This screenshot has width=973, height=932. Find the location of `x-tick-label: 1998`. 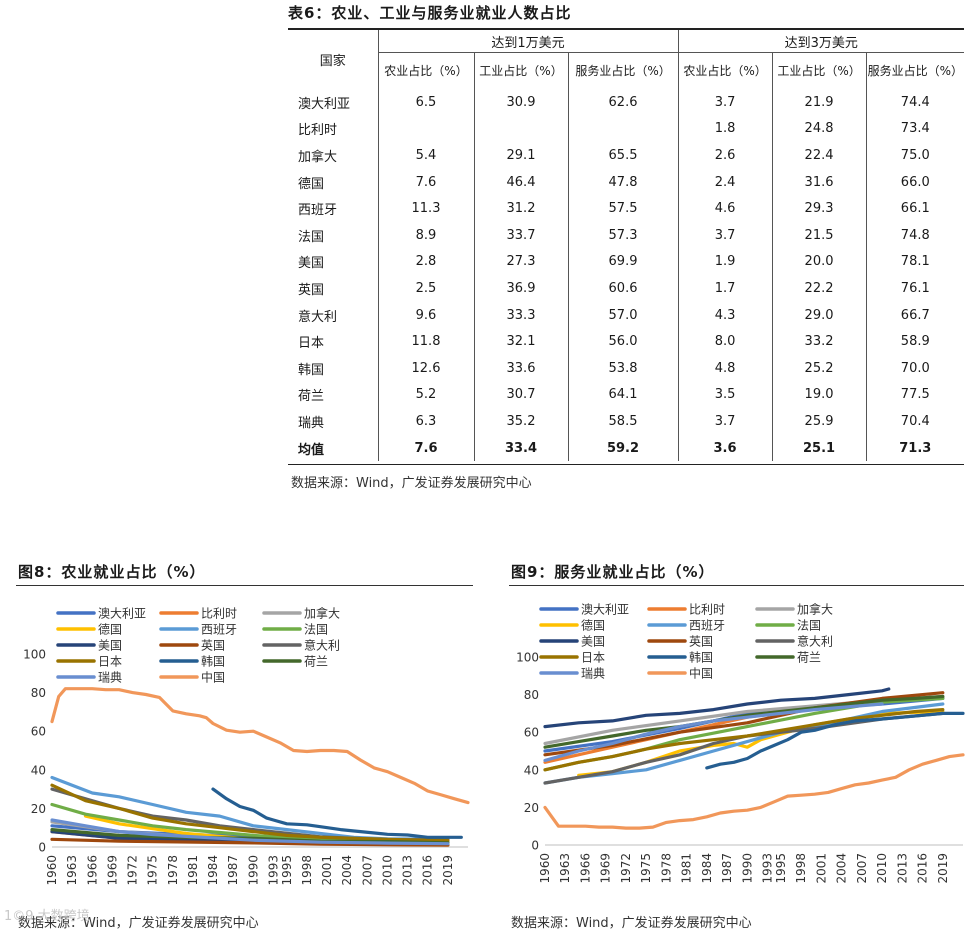

x-tick-label: 1998 is located at coordinates (307, 870).